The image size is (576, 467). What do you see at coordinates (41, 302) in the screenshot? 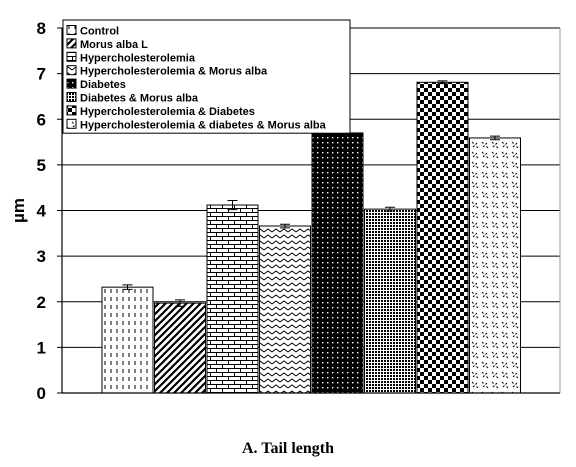
I see `y-tick-label: 2` at bounding box center [41, 302].